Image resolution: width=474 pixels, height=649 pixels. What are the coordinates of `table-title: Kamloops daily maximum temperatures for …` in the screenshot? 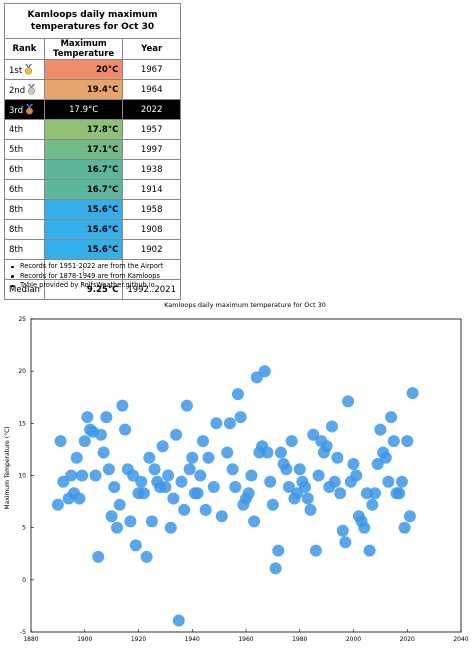 It's located at (92, 21).